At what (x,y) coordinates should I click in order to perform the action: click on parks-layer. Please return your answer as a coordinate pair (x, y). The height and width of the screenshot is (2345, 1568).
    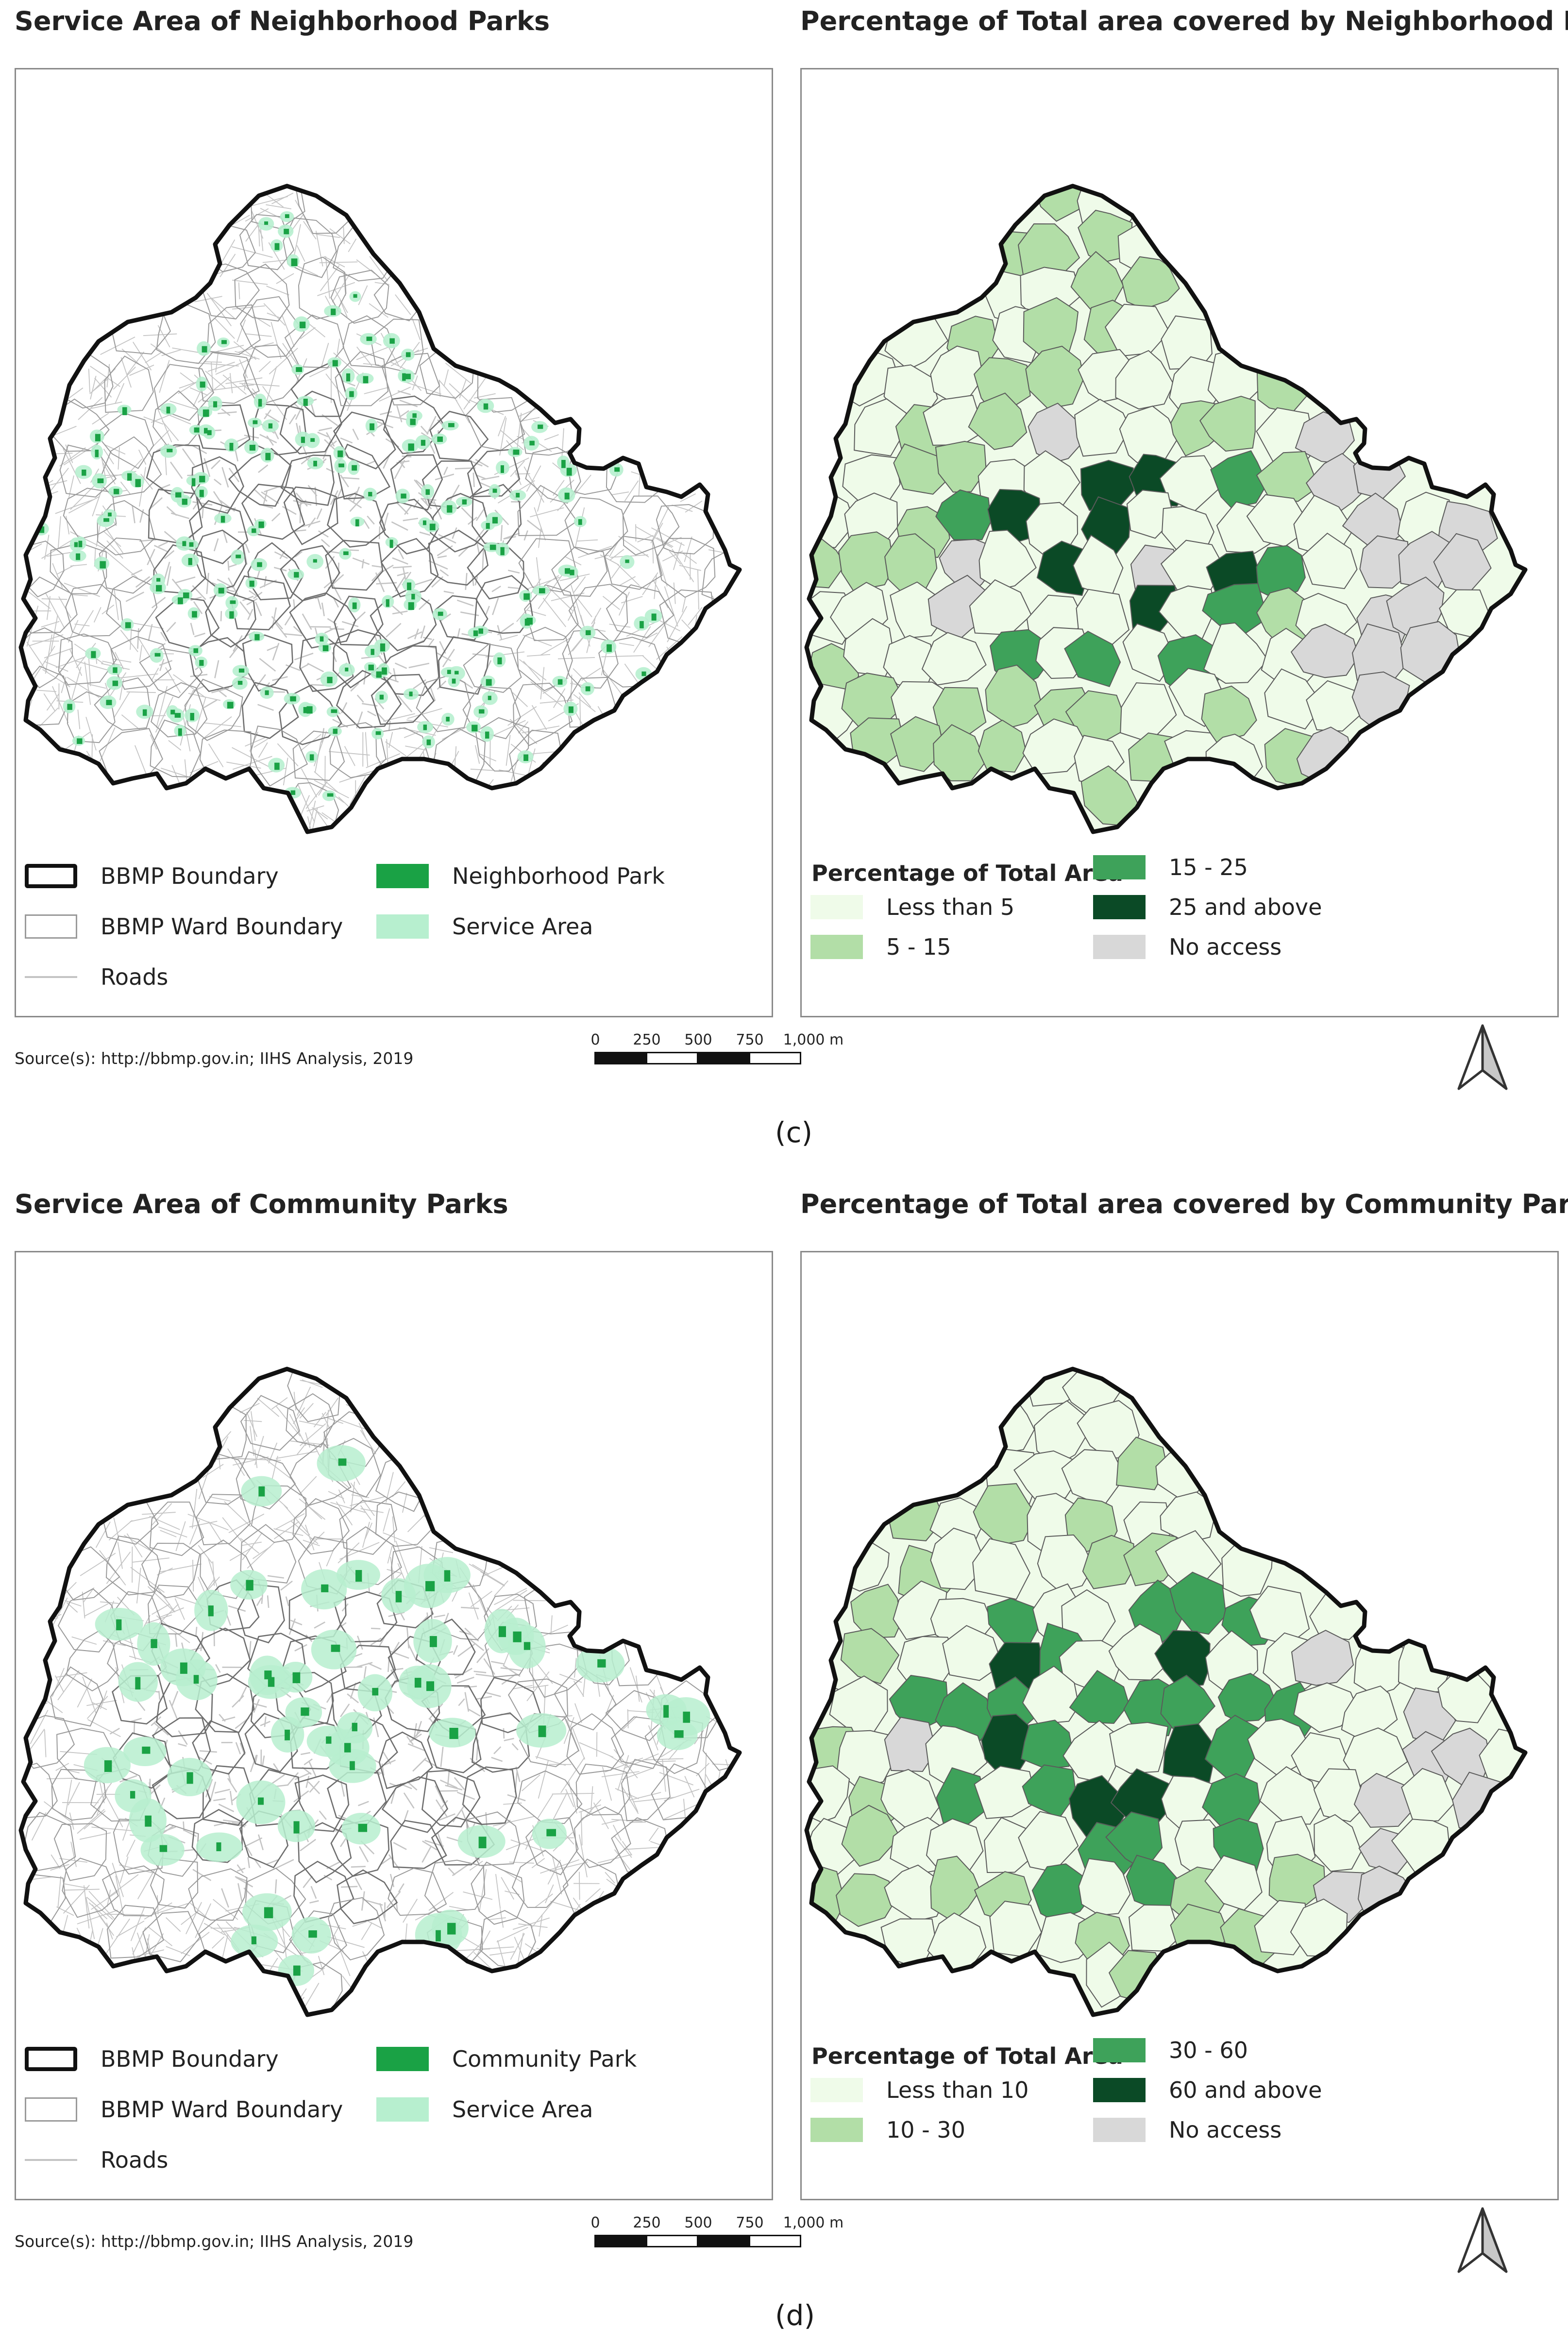
    Looking at the image, I should click on (397, 1717).